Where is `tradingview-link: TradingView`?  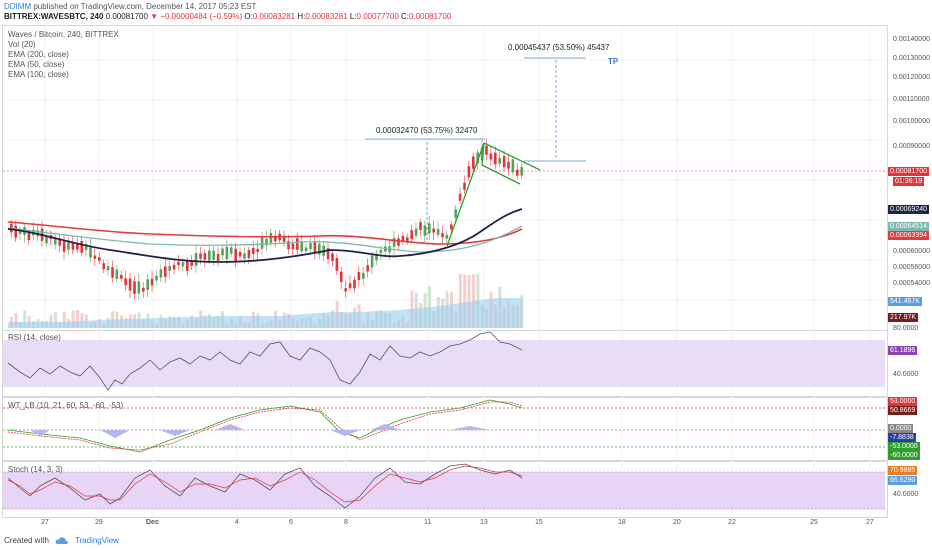
tradingview-link: TradingView is located at coordinates (96, 540).